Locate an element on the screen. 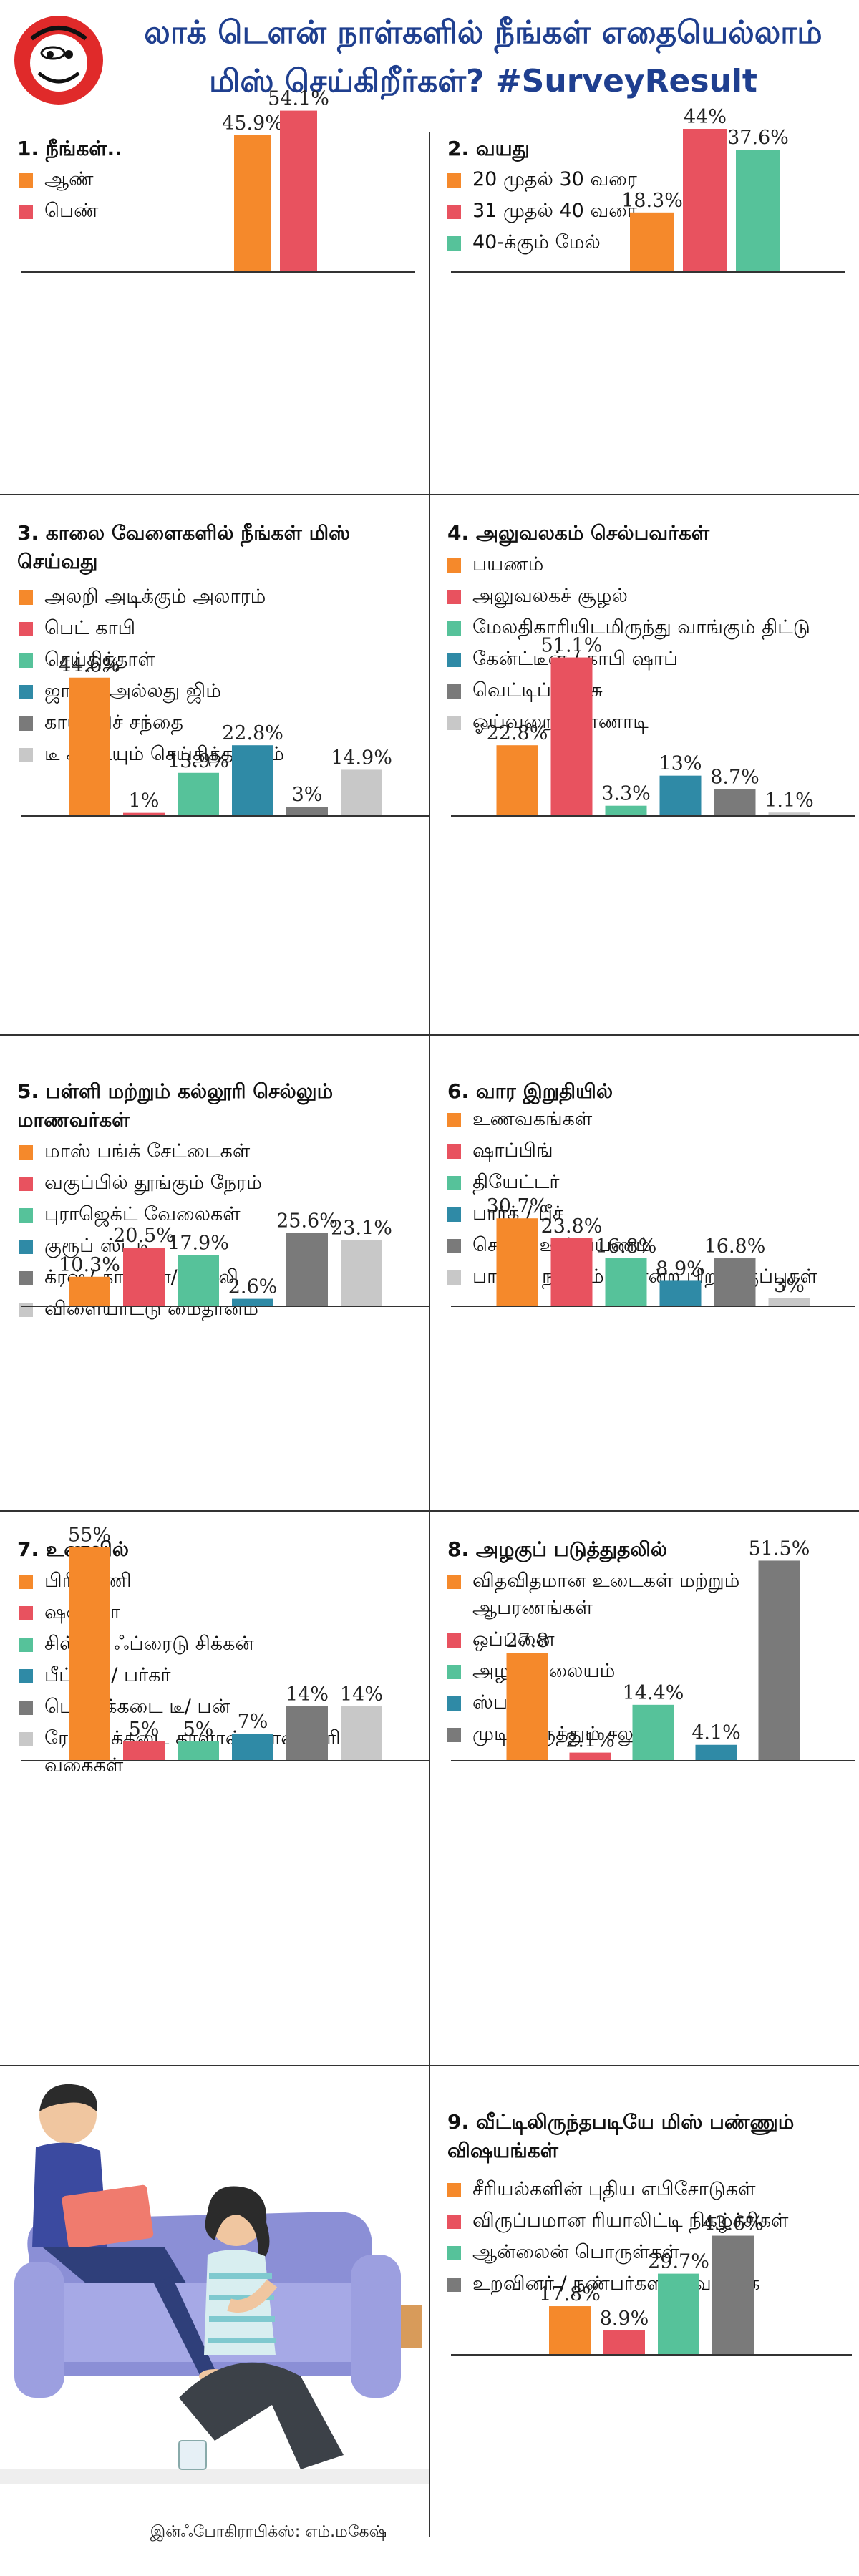 The width and height of the screenshot is (859, 2576). data-label: 37.6% is located at coordinates (758, 138).